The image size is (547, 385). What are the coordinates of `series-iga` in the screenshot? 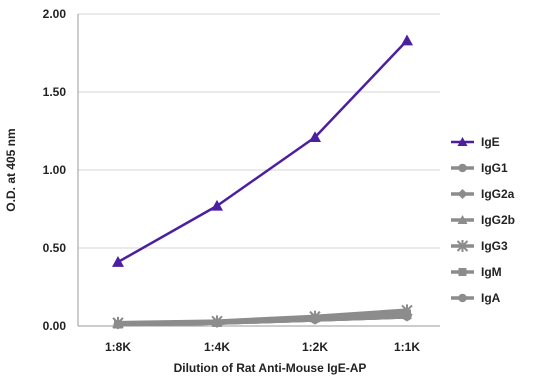 It's located at (262, 320).